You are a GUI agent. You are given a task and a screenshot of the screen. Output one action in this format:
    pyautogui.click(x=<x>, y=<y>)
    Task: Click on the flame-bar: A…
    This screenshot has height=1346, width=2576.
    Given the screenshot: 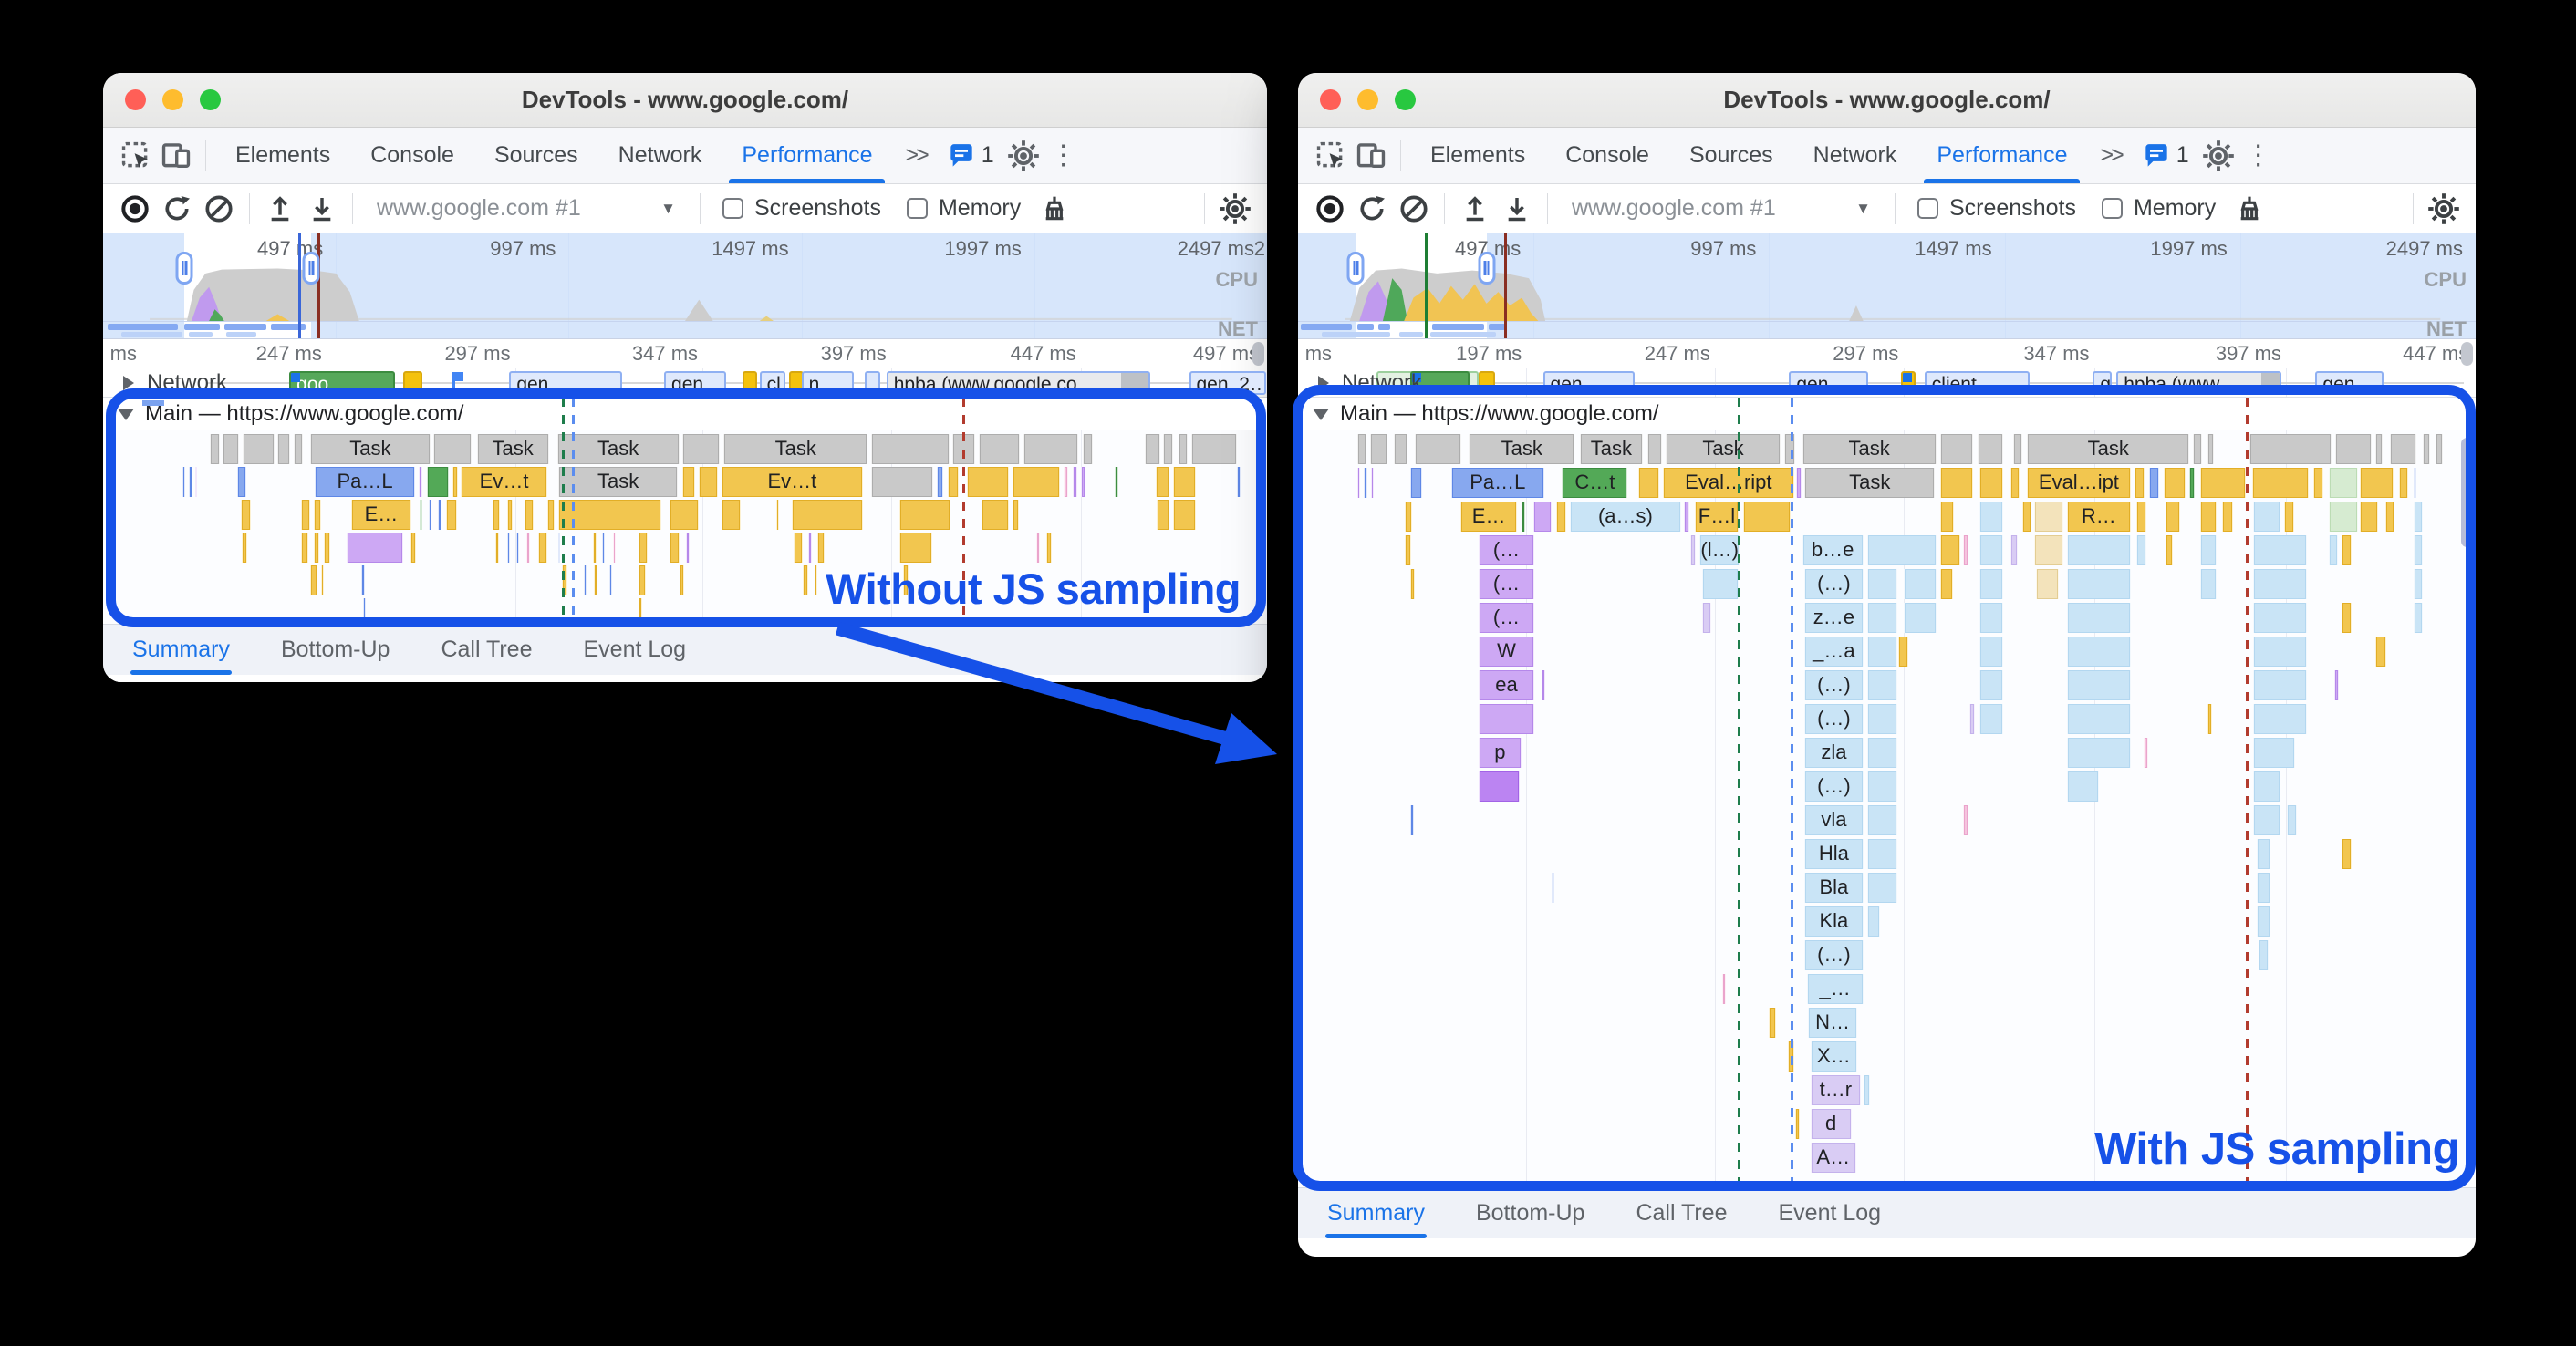 What is the action you would take?
    pyautogui.click(x=1833, y=1158)
    